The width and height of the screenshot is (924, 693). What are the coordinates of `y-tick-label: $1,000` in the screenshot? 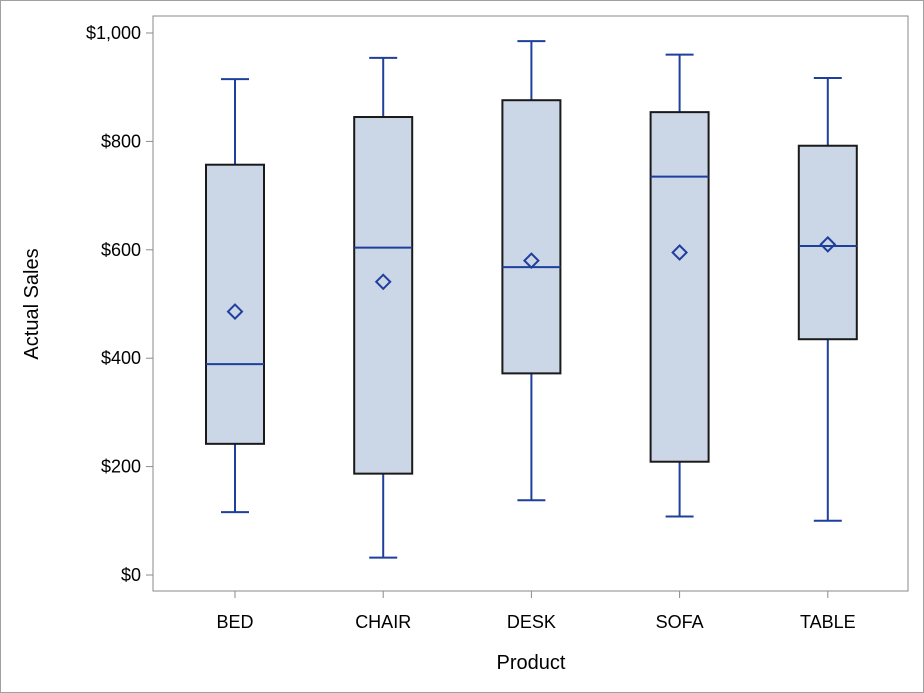 It's located at (113, 33).